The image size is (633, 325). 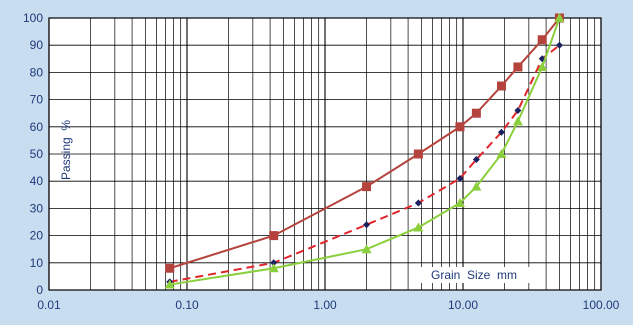 I want to click on y-tick-label: 10, so click(x=37, y=263).